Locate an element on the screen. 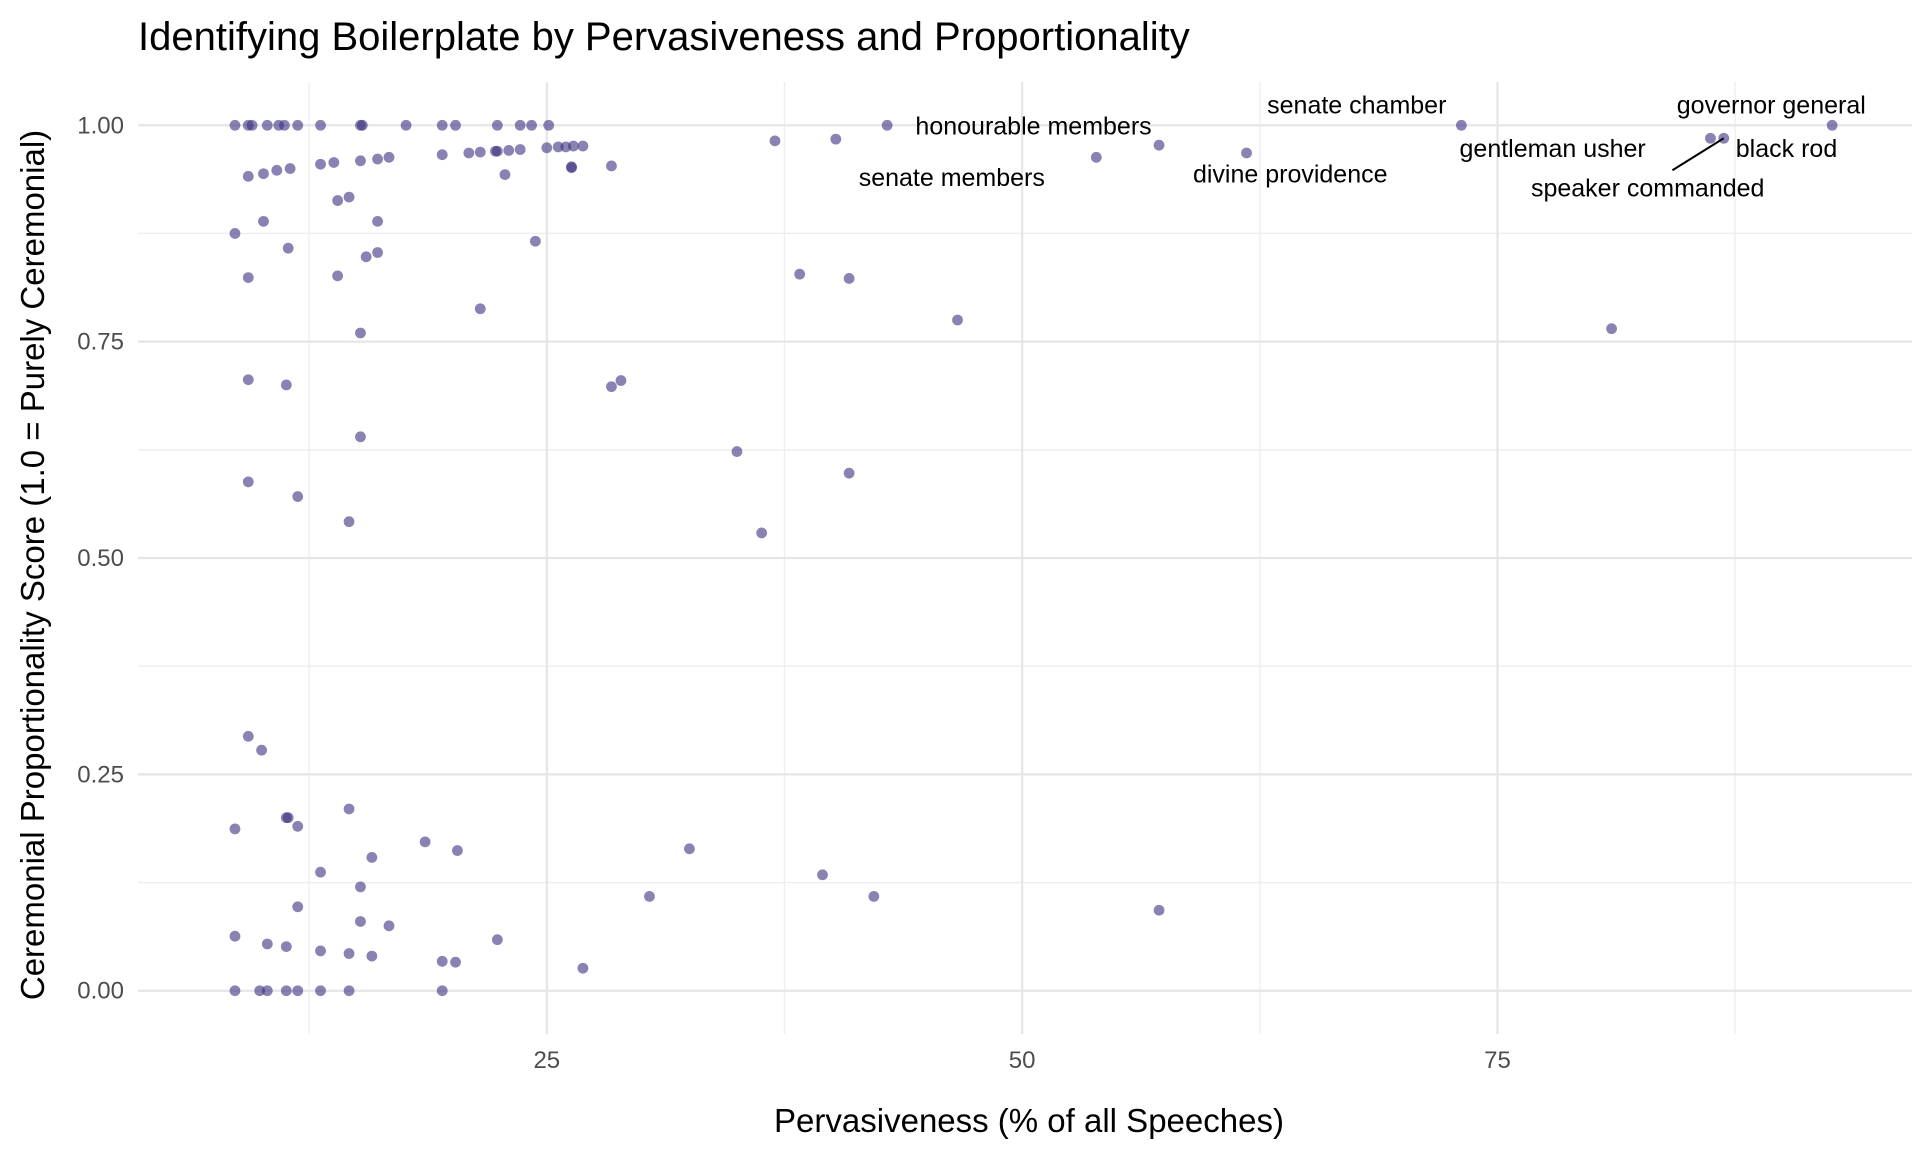  x-axis-label: Pervasiveness (% of all Speeches) is located at coordinates (1029, 1120).